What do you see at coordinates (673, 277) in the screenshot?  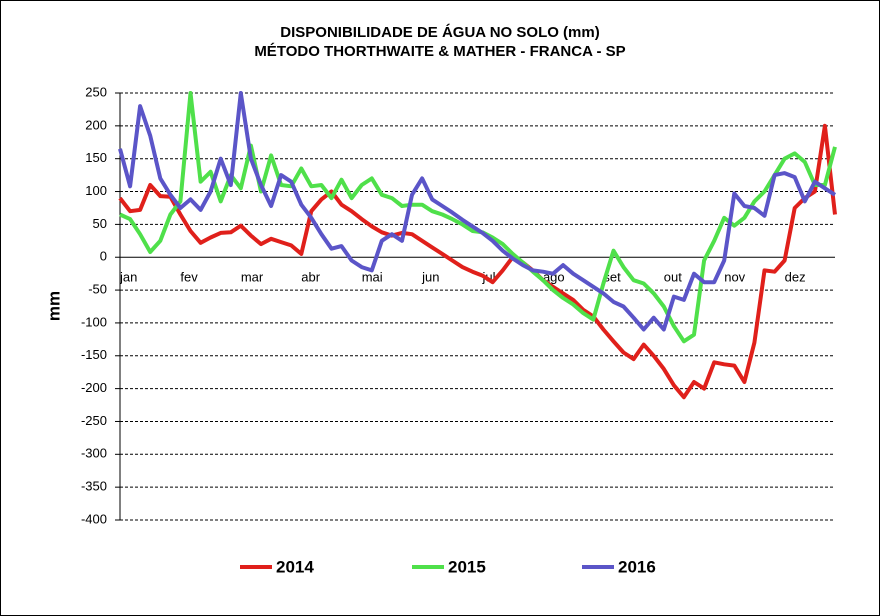 I see `x-tick-label: out` at bounding box center [673, 277].